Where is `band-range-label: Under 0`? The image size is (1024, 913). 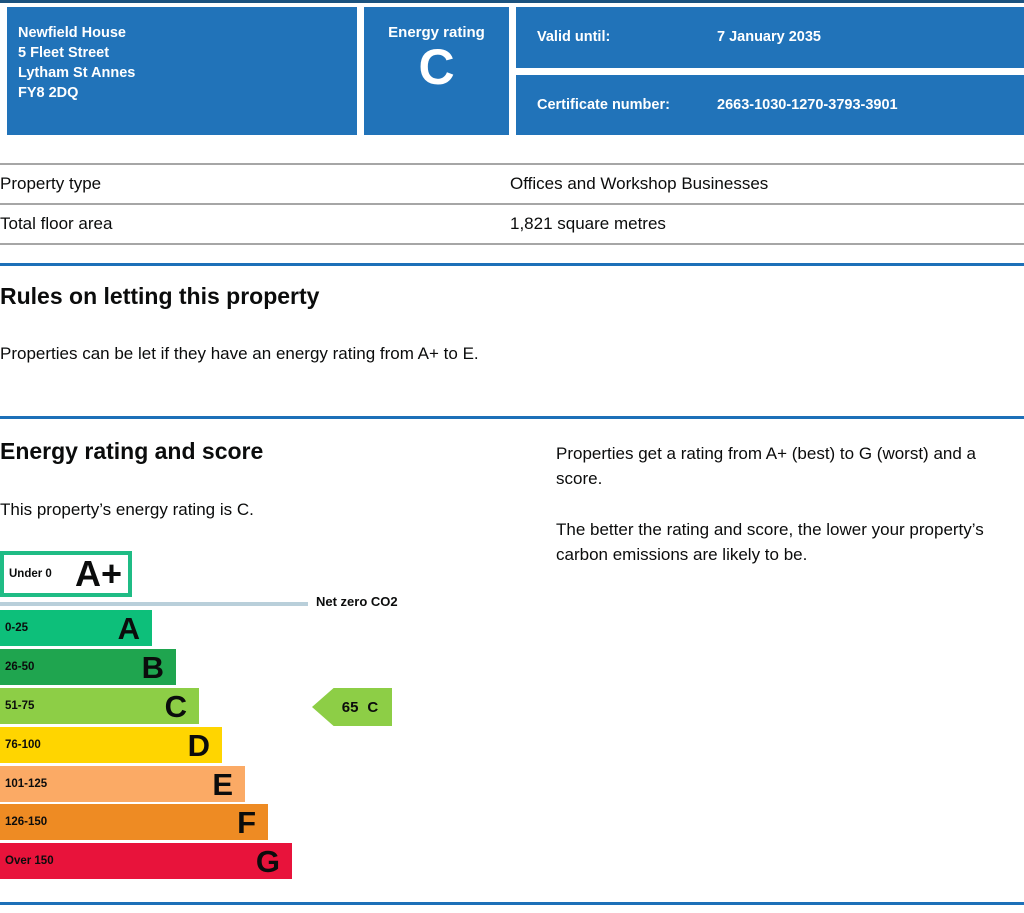 band-range-label: Under 0 is located at coordinates (30, 574).